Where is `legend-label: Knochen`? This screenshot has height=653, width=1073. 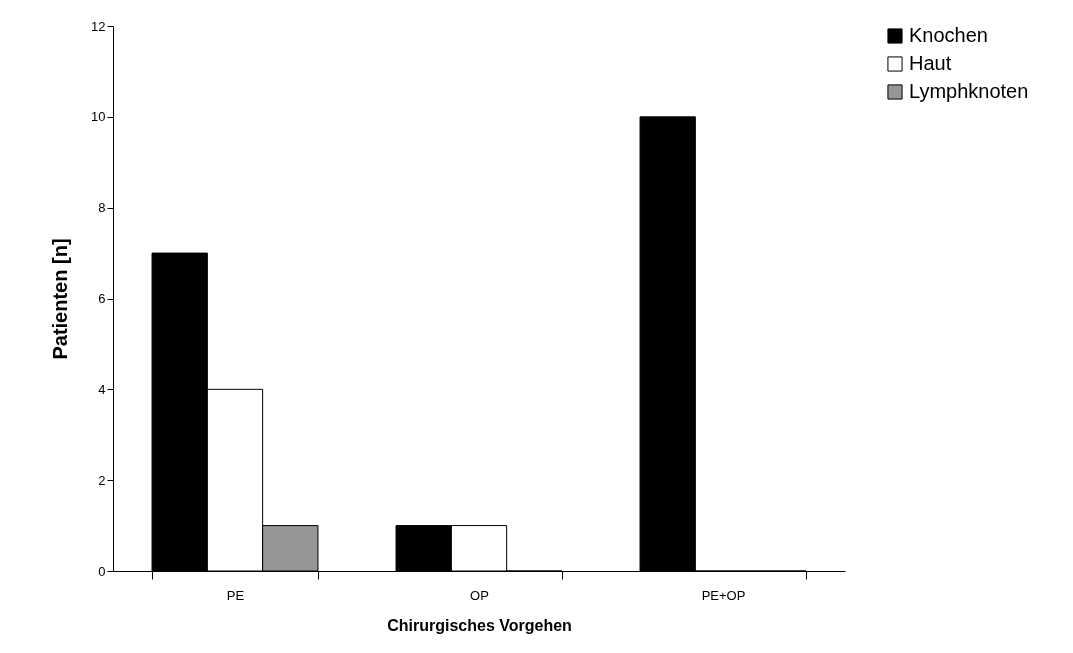 legend-label: Knochen is located at coordinates (948, 35).